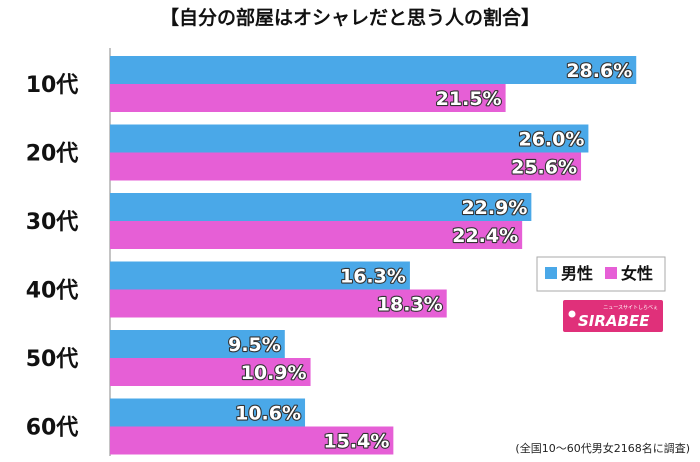 Image resolution: width=700 pixels, height=462 pixels. What do you see at coordinates (551, 140) in the screenshot?
I see `data-label: 26.0%` at bounding box center [551, 140].